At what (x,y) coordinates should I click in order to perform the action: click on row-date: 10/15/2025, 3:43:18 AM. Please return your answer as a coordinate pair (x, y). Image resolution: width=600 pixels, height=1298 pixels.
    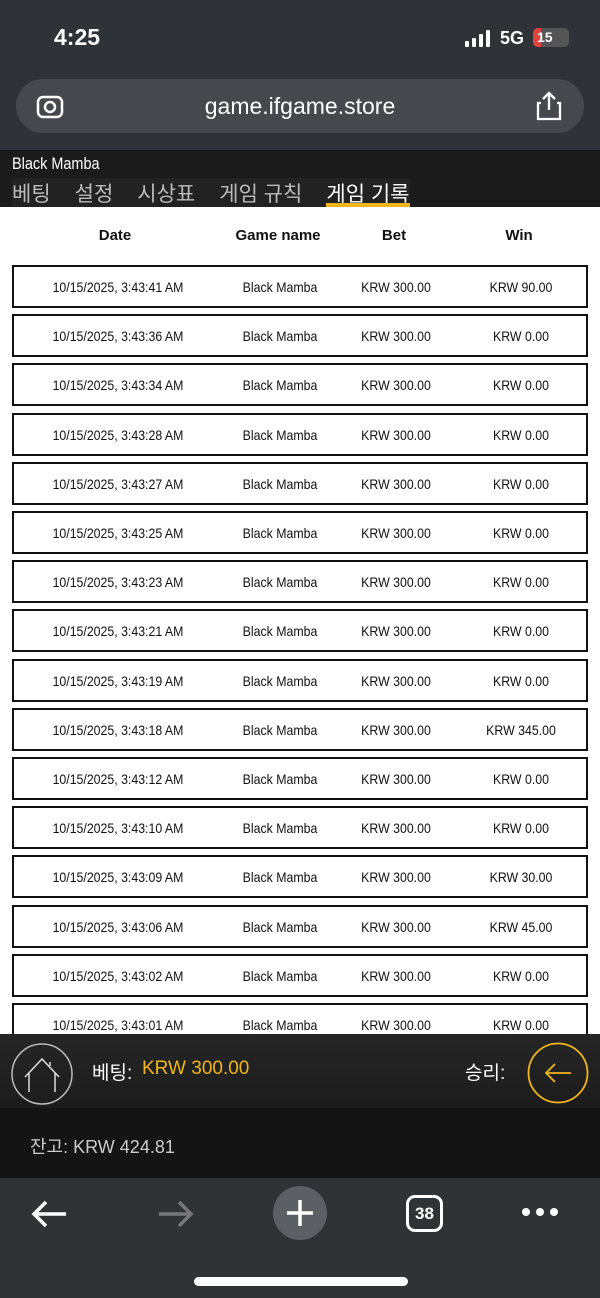
    Looking at the image, I should click on (118, 729).